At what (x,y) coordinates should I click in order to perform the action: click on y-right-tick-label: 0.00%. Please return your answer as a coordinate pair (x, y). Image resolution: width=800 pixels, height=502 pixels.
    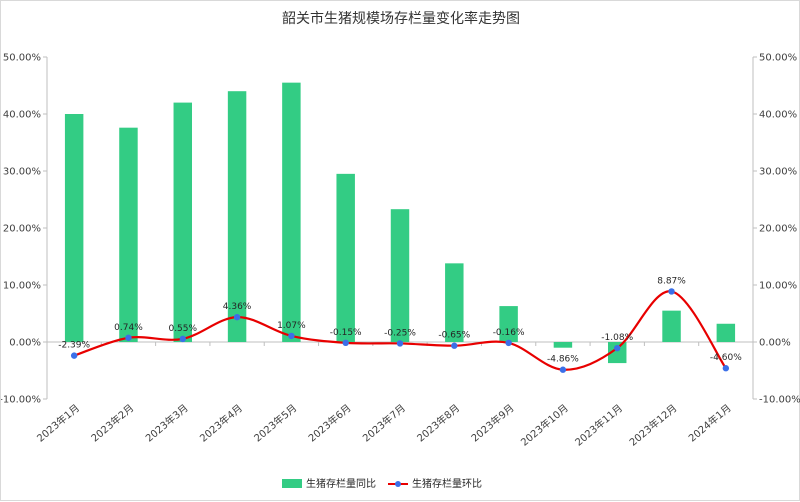
    Looking at the image, I should click on (775, 343).